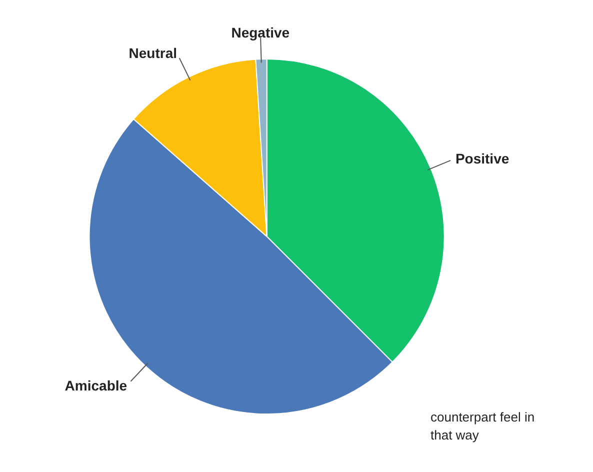 This screenshot has width=593, height=472. What do you see at coordinates (96, 385) in the screenshot?
I see `slice-label: Amicable` at bounding box center [96, 385].